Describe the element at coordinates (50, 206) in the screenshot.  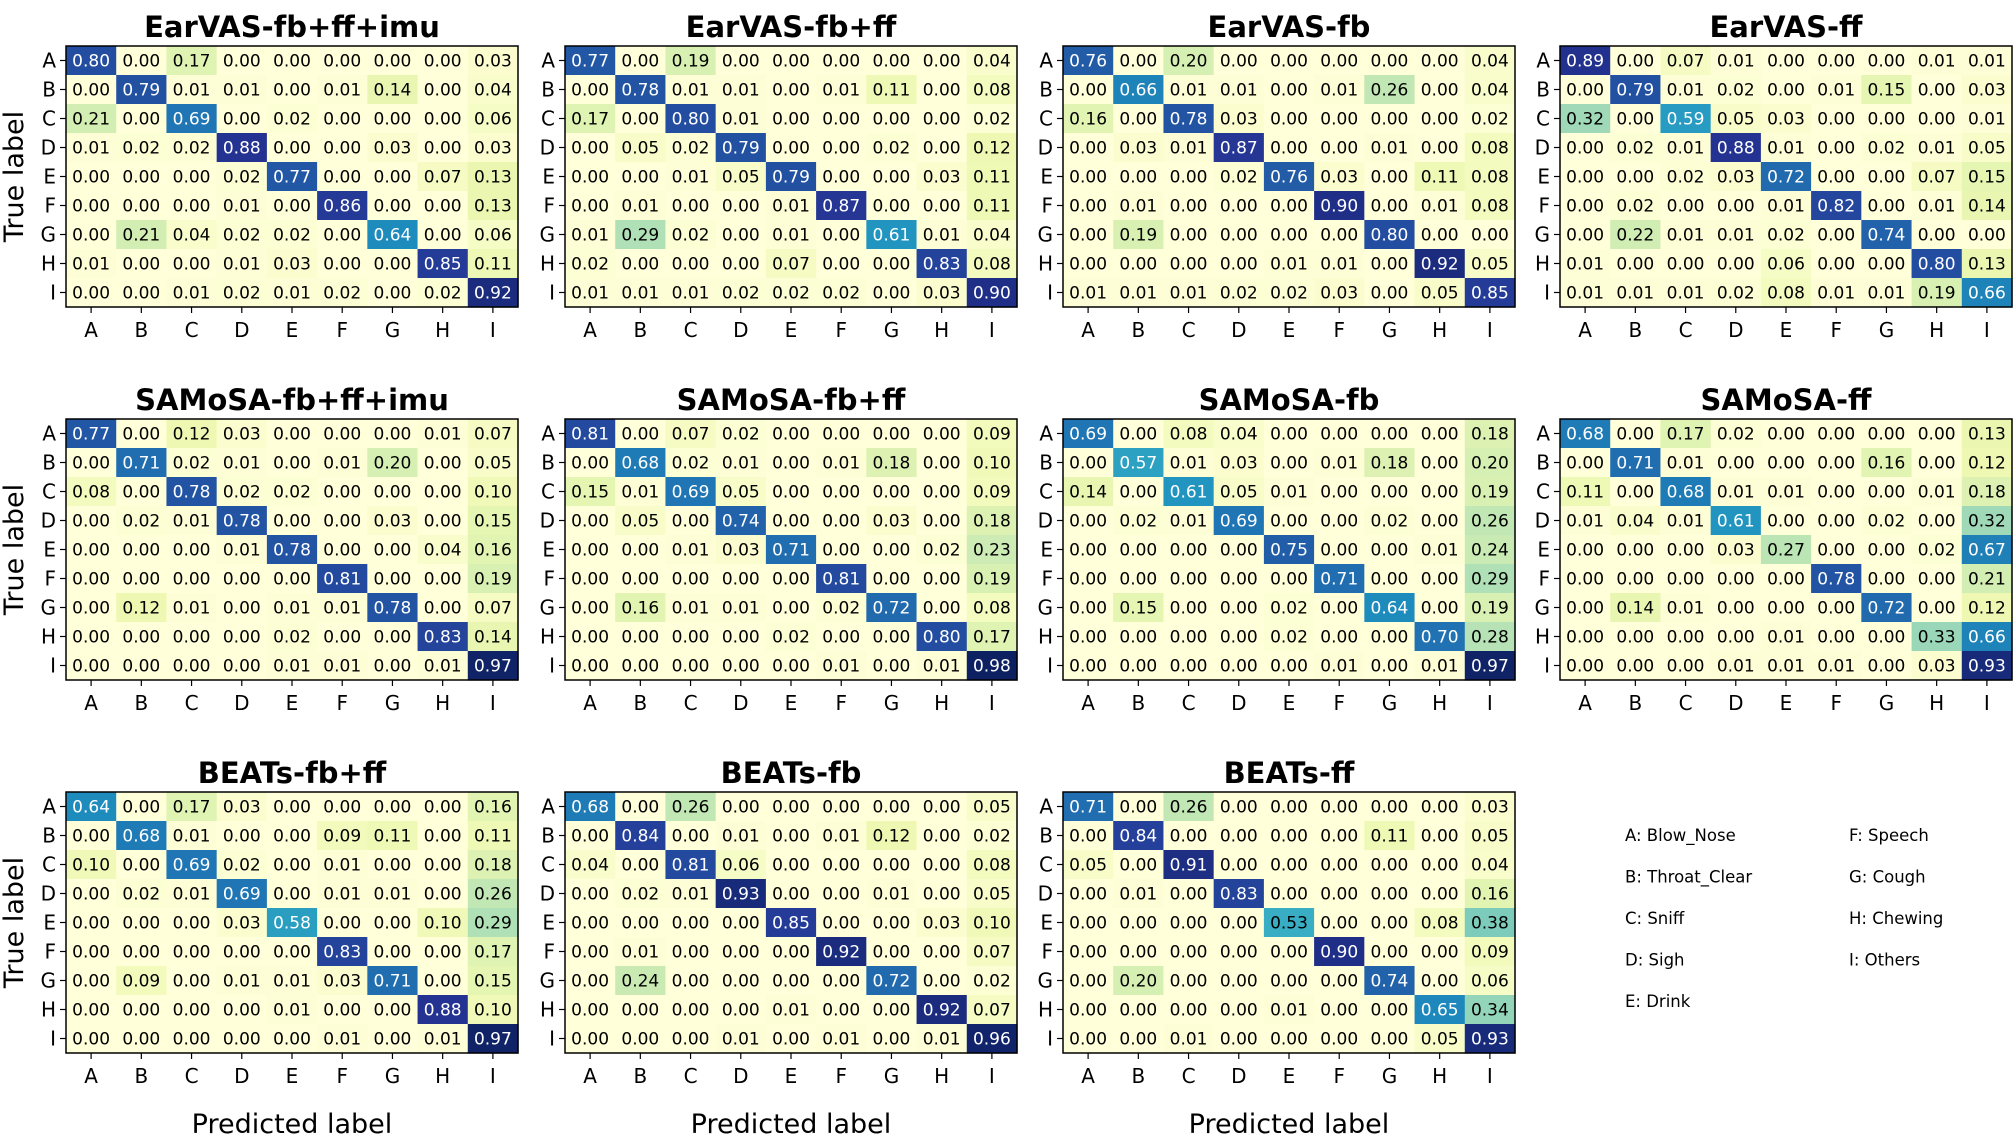
I see `y-tick-label: F` at that location.